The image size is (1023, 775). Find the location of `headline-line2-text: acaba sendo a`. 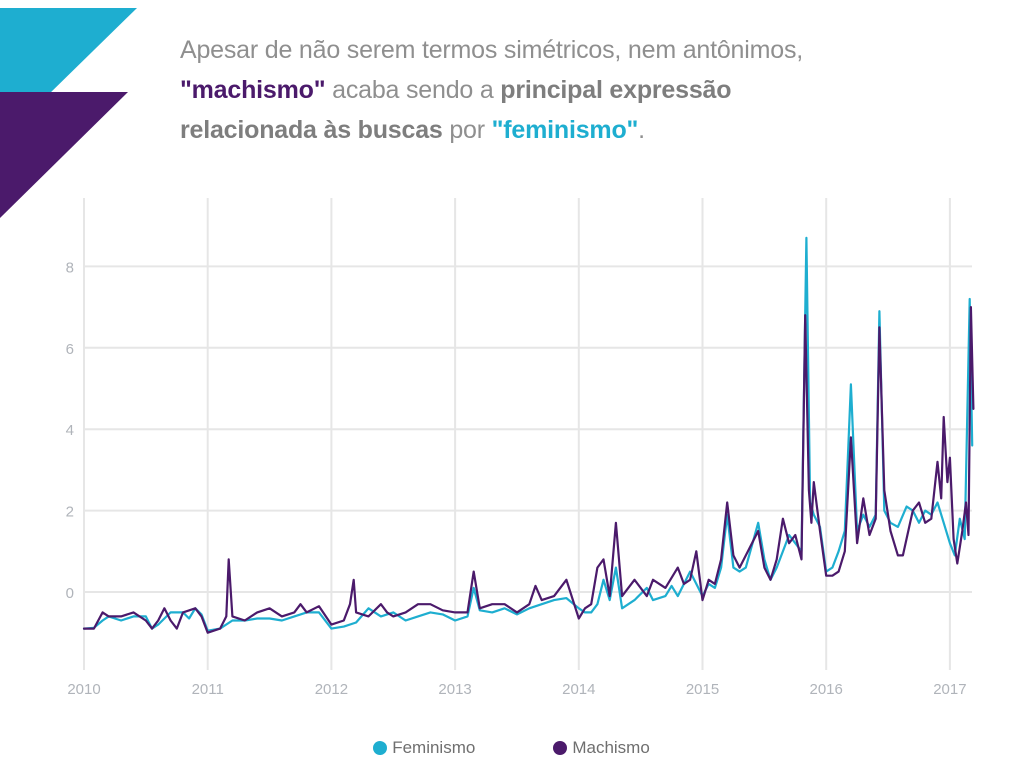

headline-line2-text: acaba sendo a is located at coordinates (413, 90).